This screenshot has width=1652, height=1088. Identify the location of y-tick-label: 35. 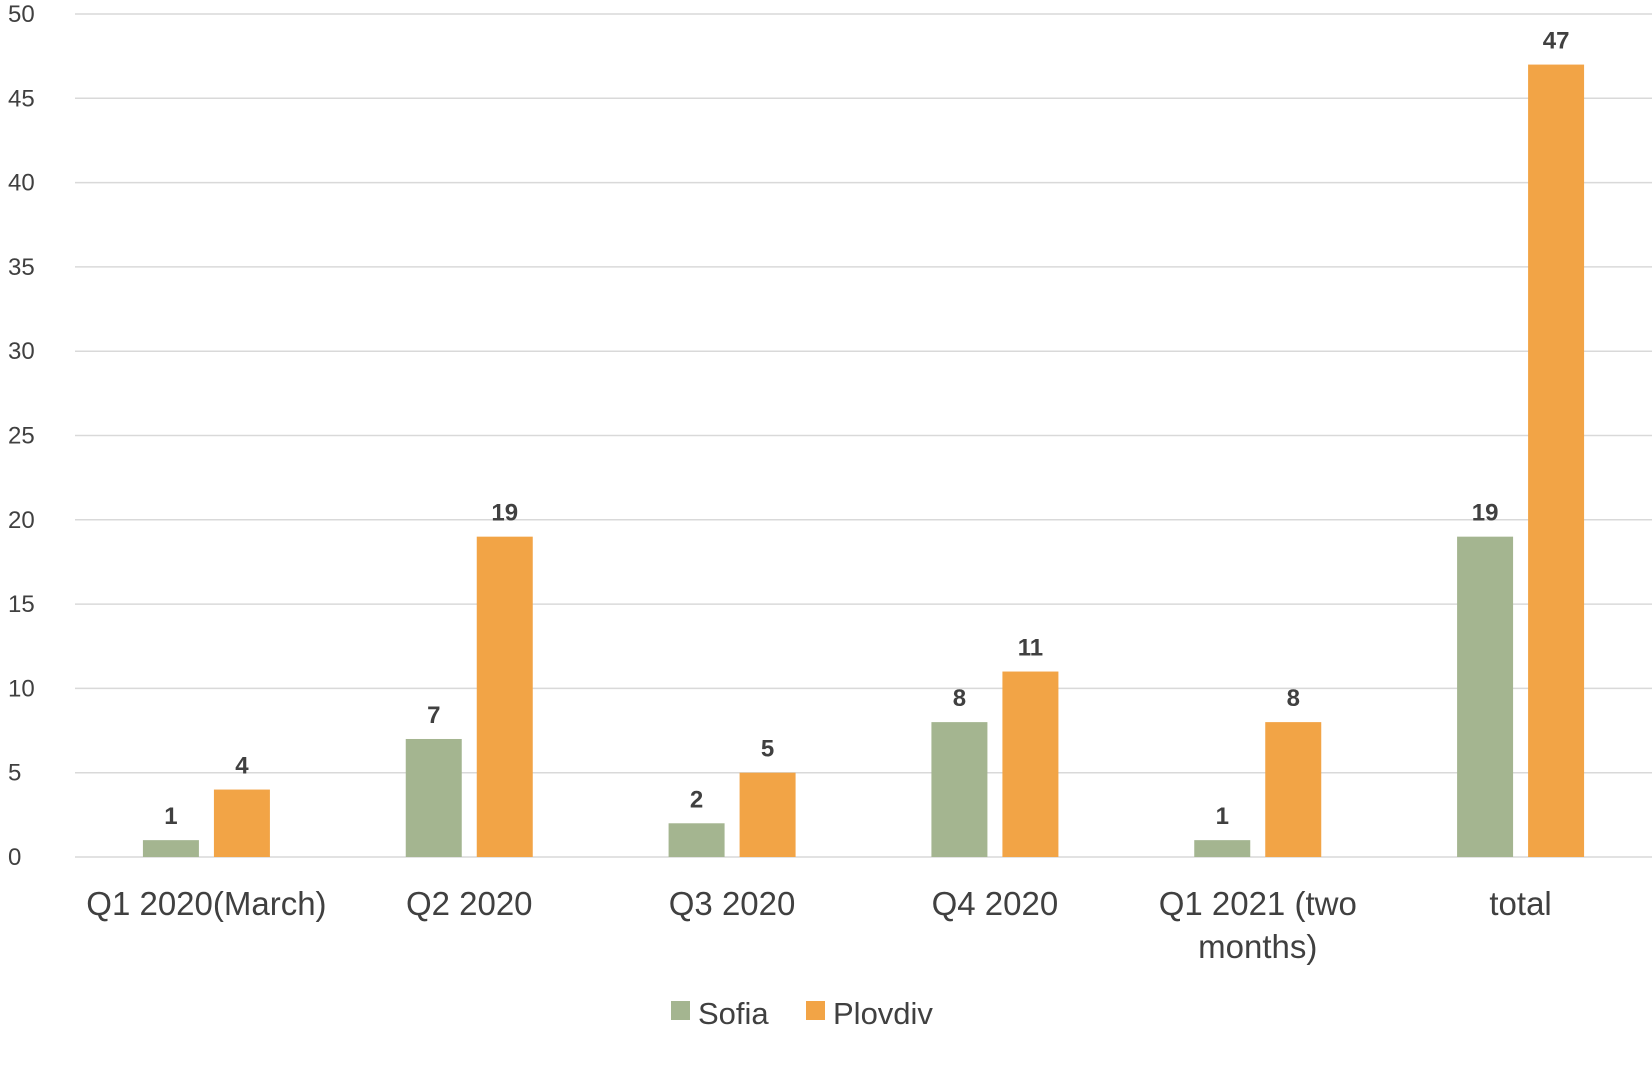
(21, 267).